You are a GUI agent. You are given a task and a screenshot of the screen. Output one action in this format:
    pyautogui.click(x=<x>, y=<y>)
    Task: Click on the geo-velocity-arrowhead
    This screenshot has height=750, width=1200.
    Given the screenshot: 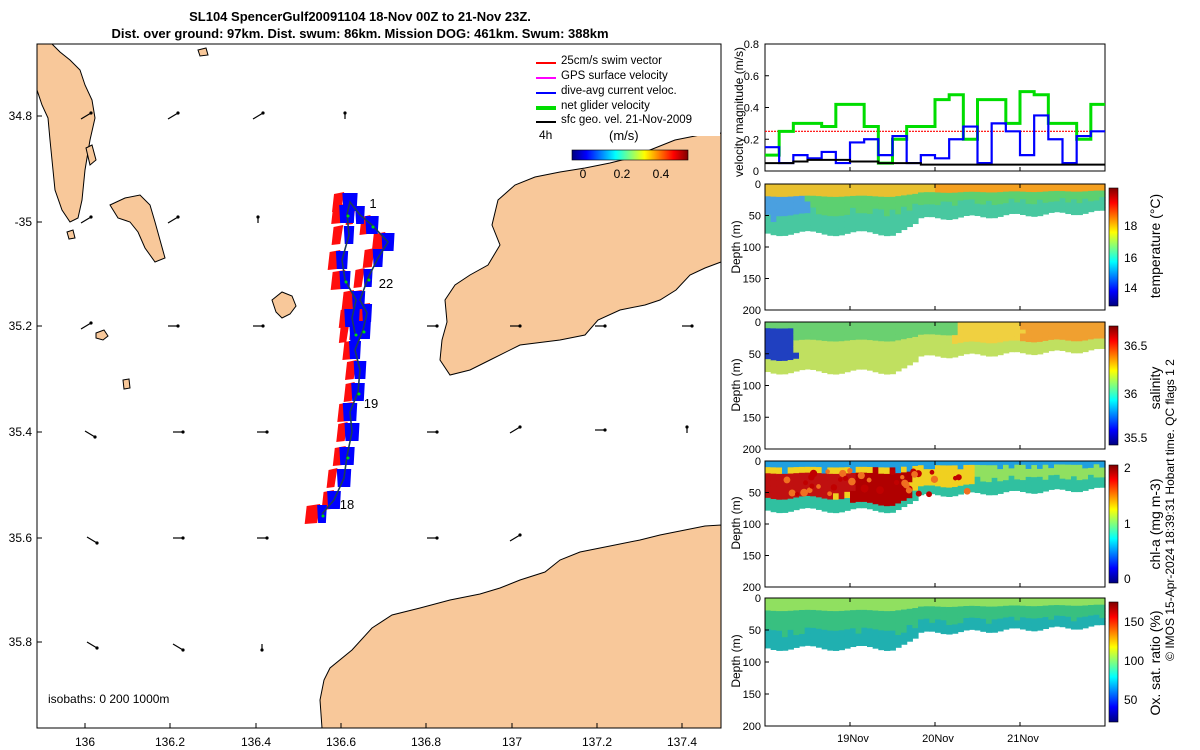 What is the action you would take?
    pyautogui.click(x=183, y=538)
    